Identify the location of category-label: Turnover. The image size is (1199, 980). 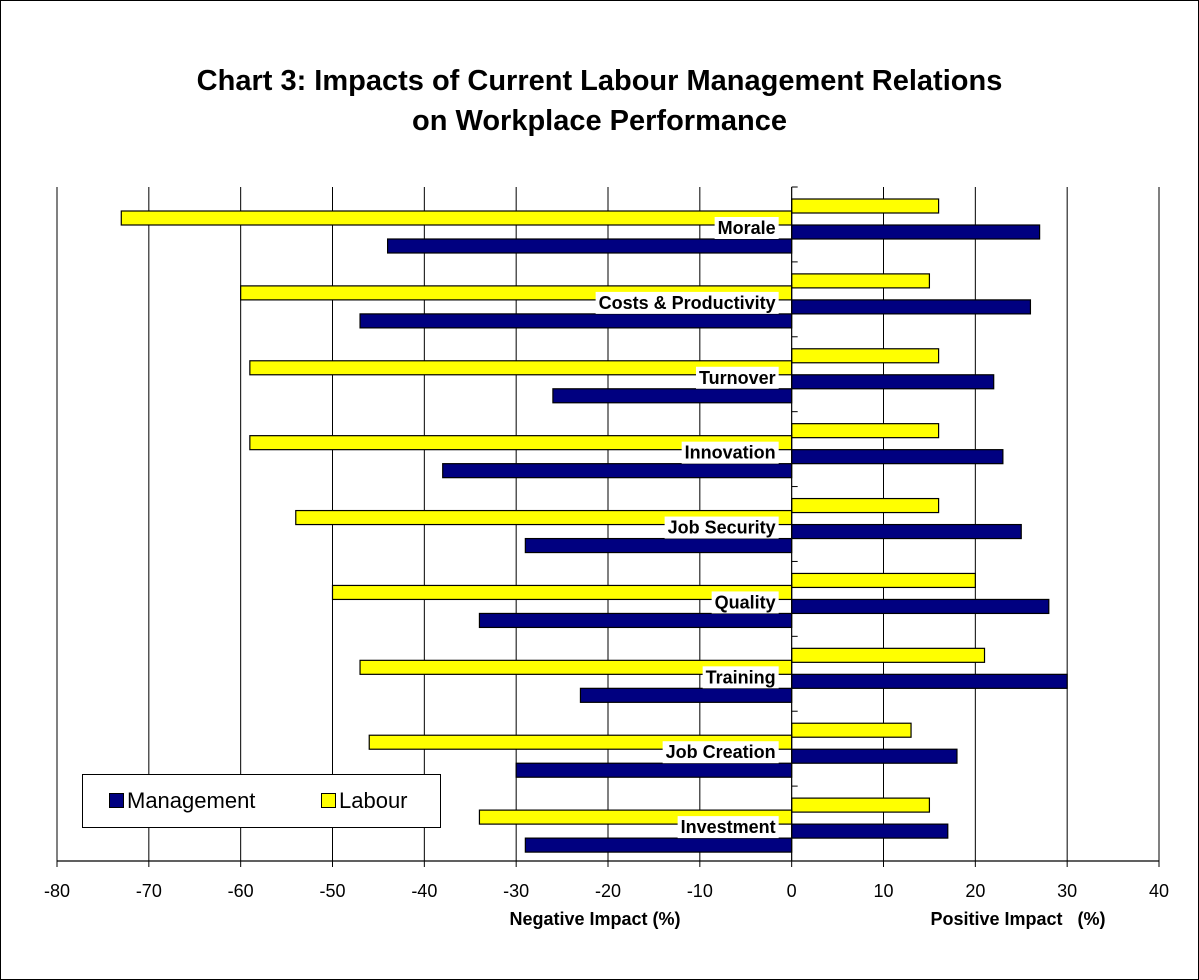
(737, 378).